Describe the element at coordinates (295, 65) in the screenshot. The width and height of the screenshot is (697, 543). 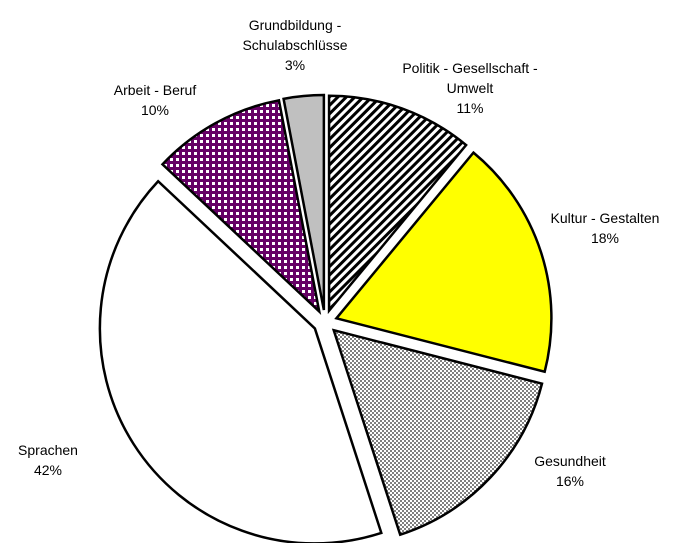
I see `value-label: 3%` at that location.